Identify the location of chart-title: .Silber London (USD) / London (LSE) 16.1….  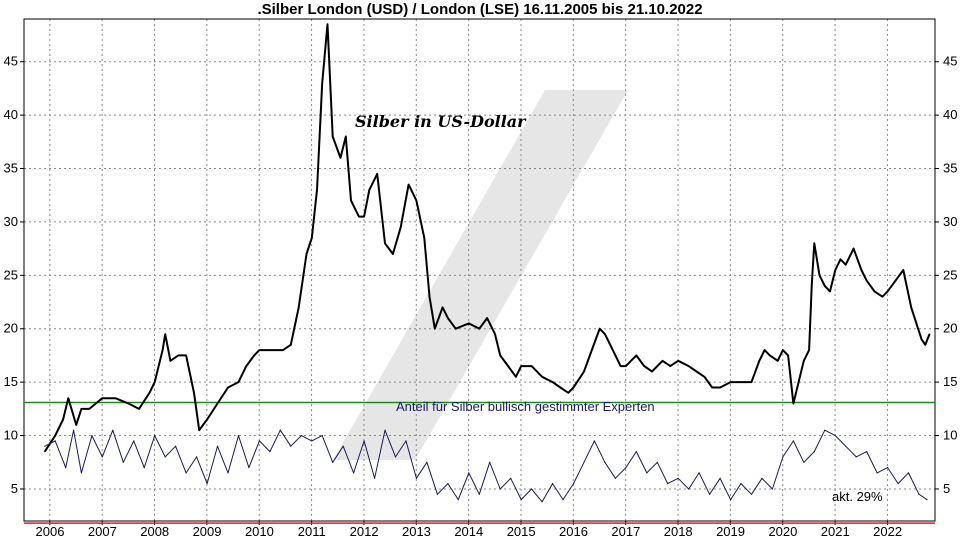
(479, 9).